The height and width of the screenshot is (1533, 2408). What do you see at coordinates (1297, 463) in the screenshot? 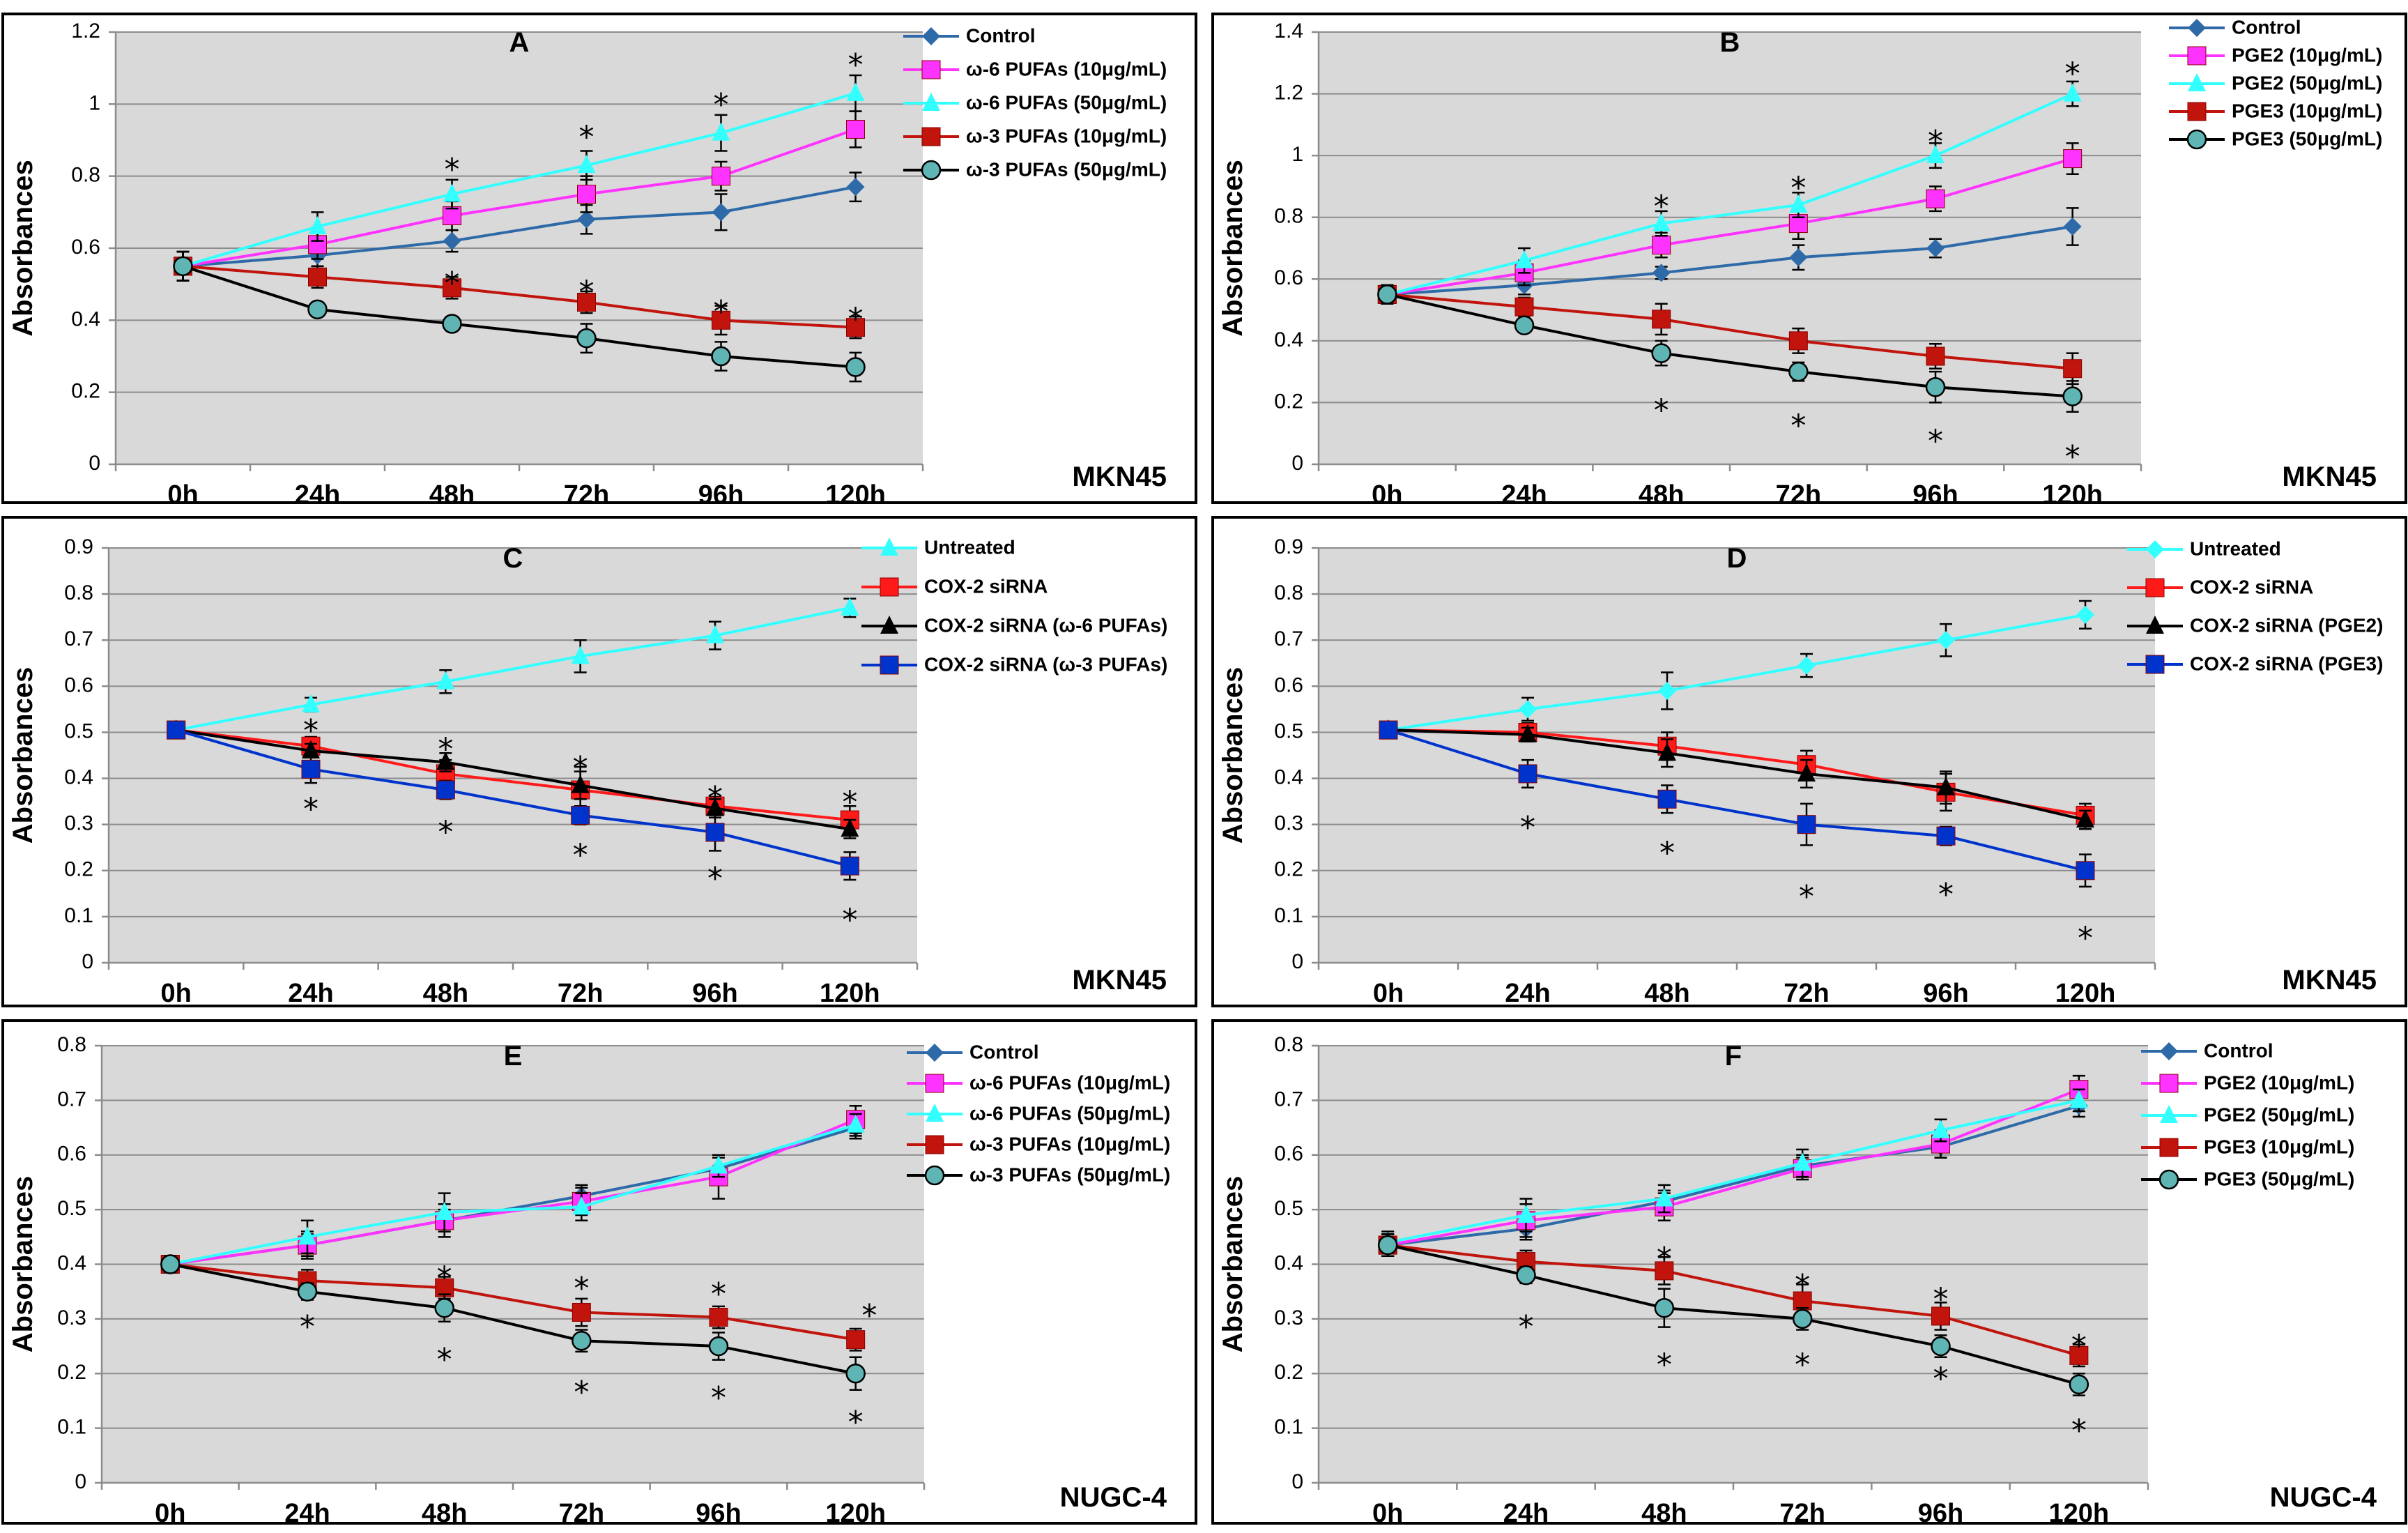
I see `y-tick-label: 0` at bounding box center [1297, 463].